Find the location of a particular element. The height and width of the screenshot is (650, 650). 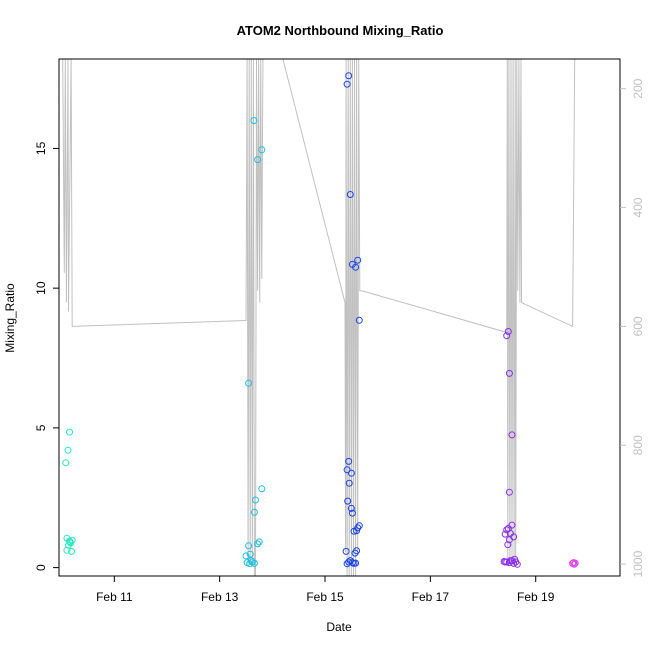

x-tick-label: Feb 17 is located at coordinates (431, 597).